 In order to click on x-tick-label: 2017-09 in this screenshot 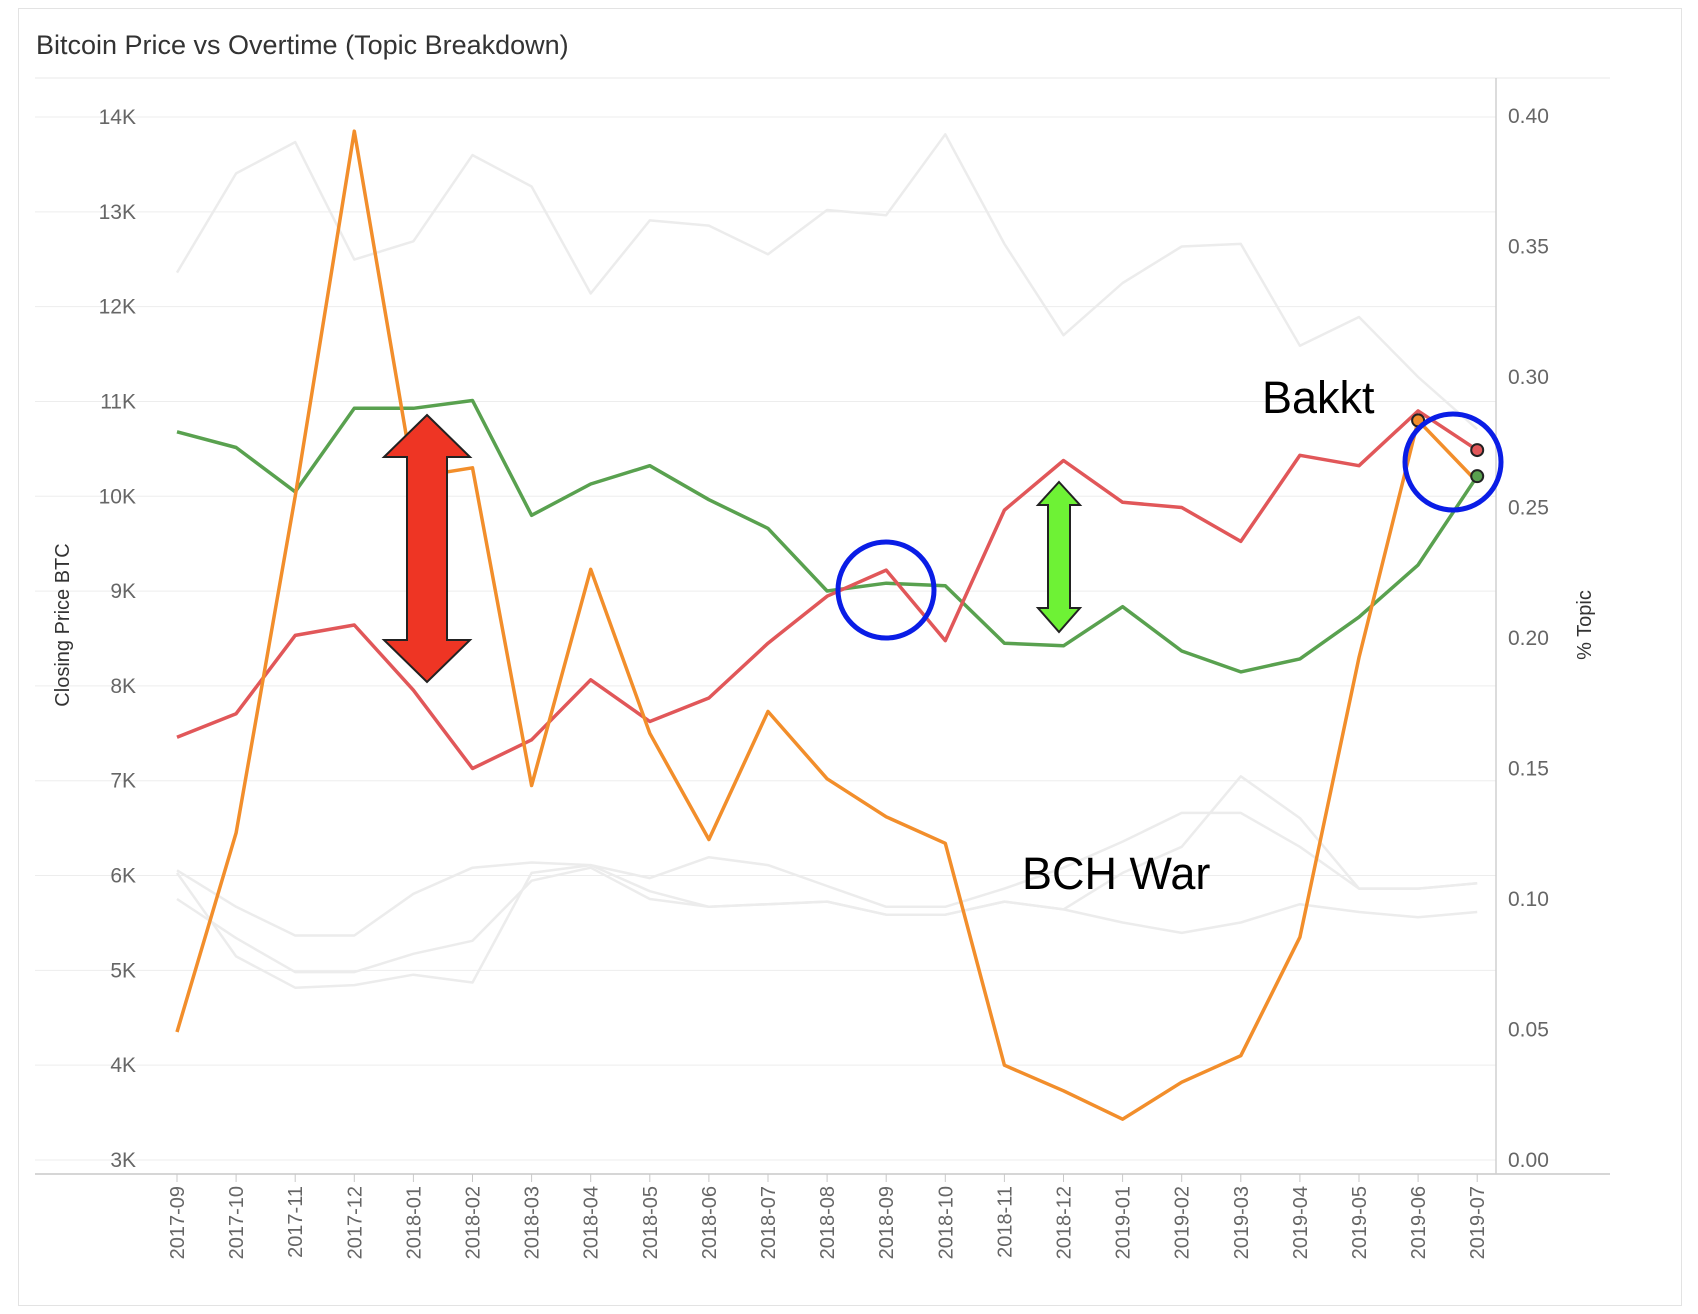, I will do `click(178, 1222)`.